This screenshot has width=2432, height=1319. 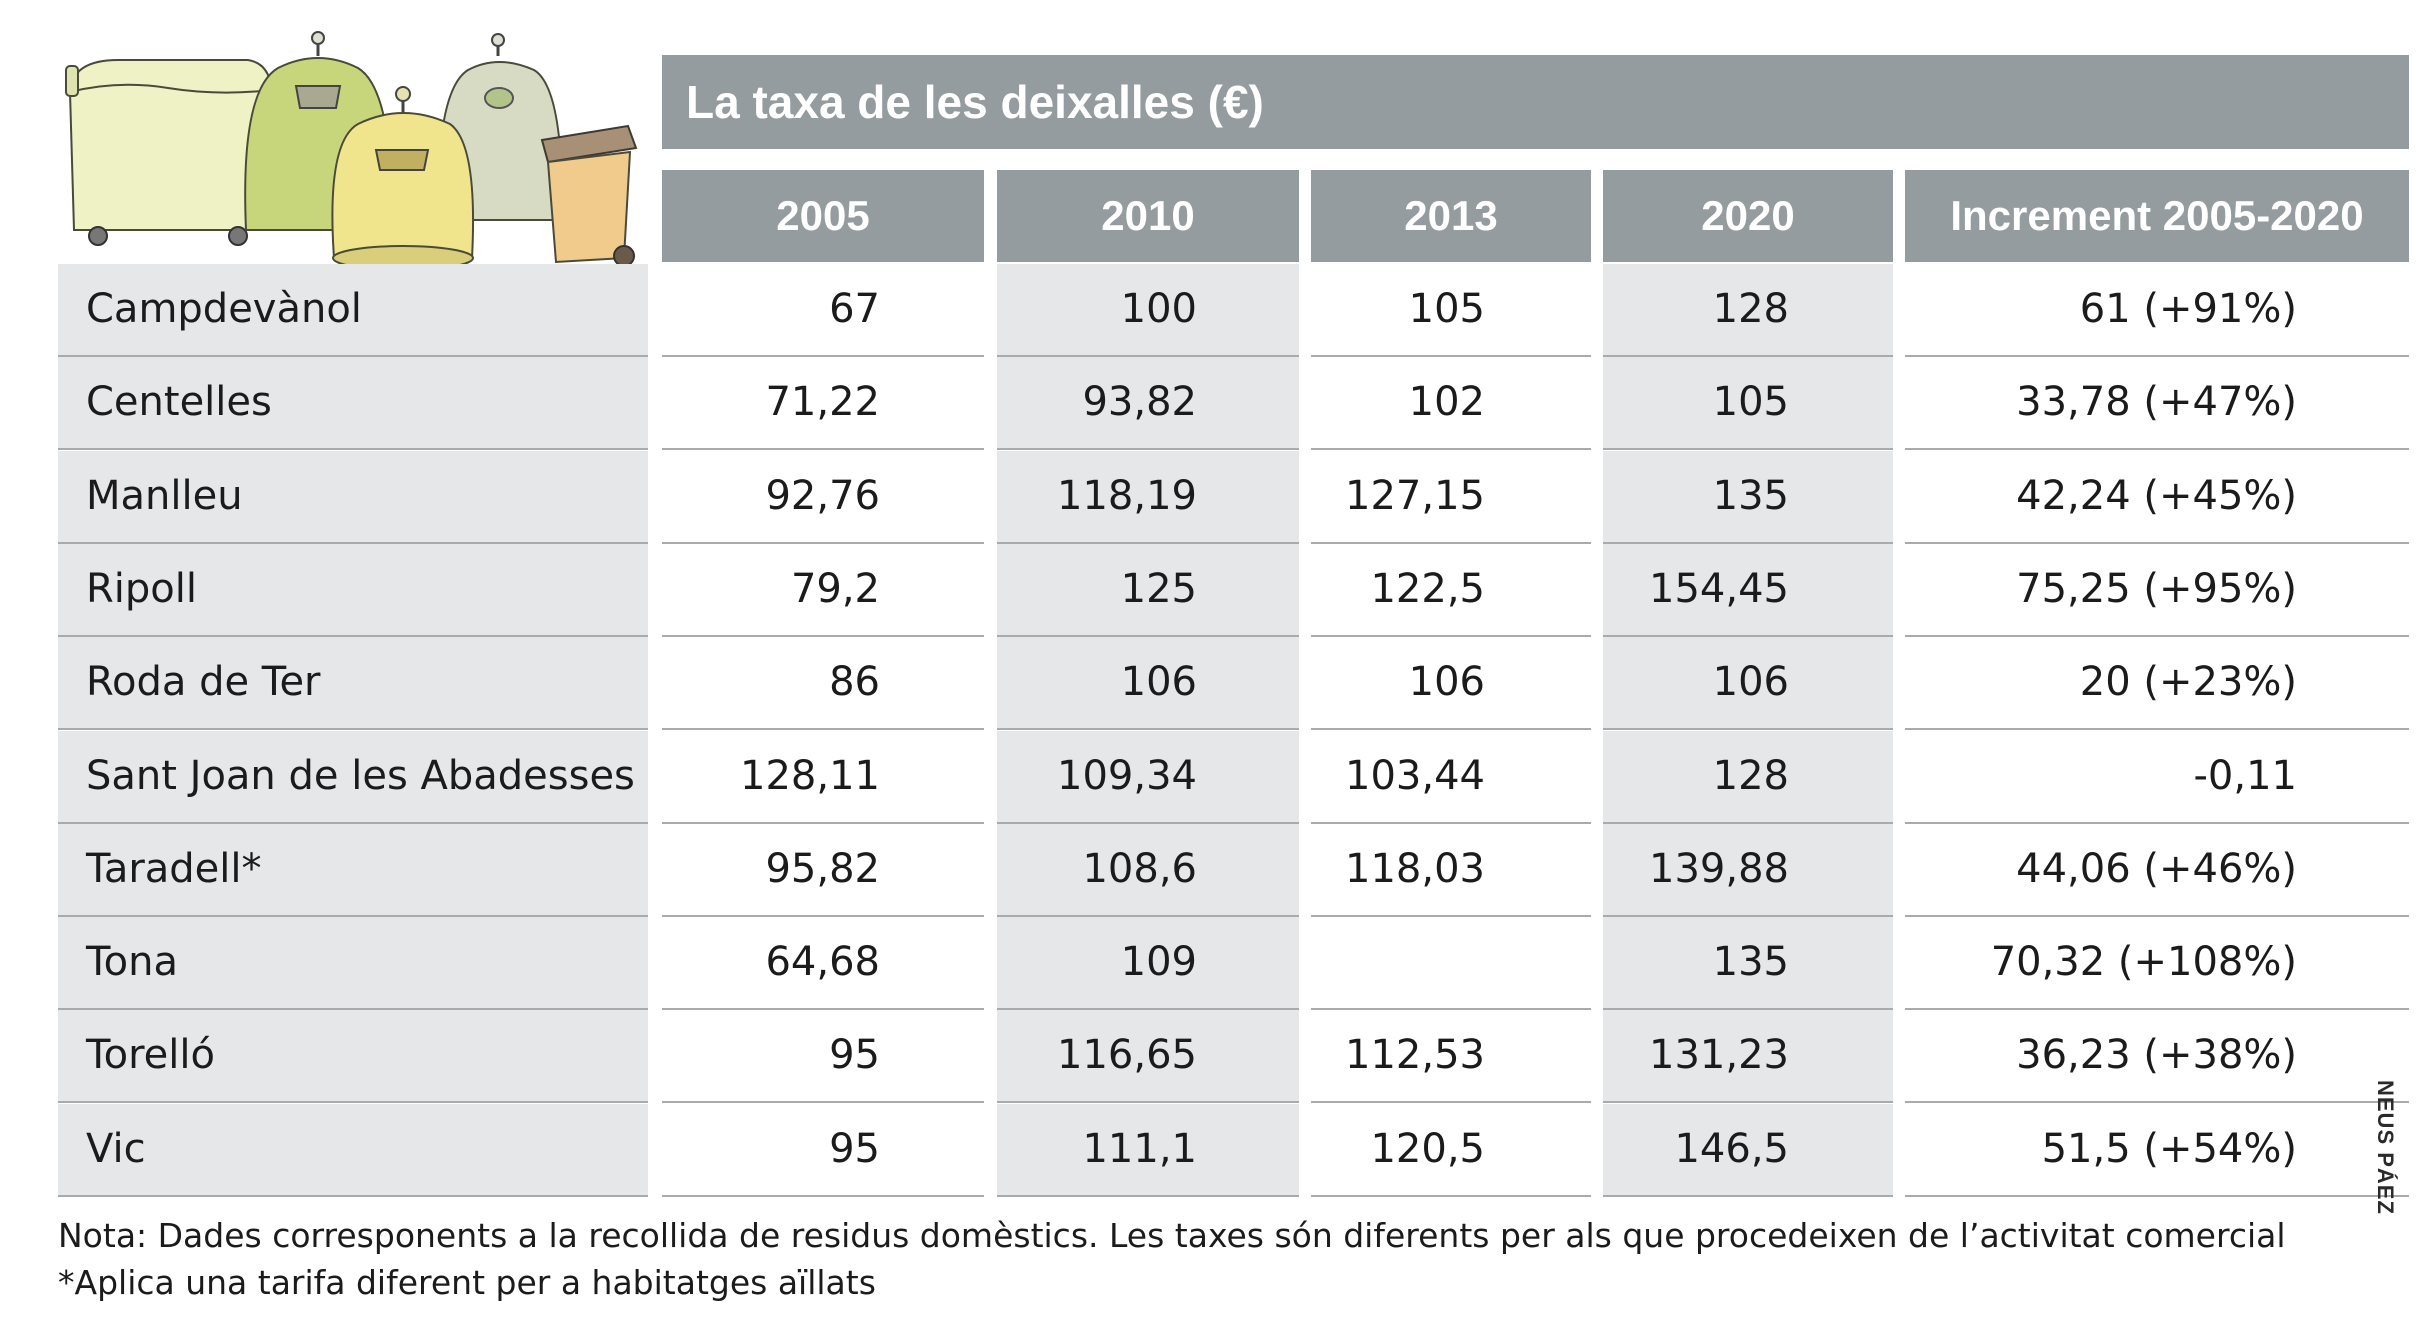 What do you see at coordinates (1451, 777) in the screenshot?
I see `value-cell-2013: 103,44` at bounding box center [1451, 777].